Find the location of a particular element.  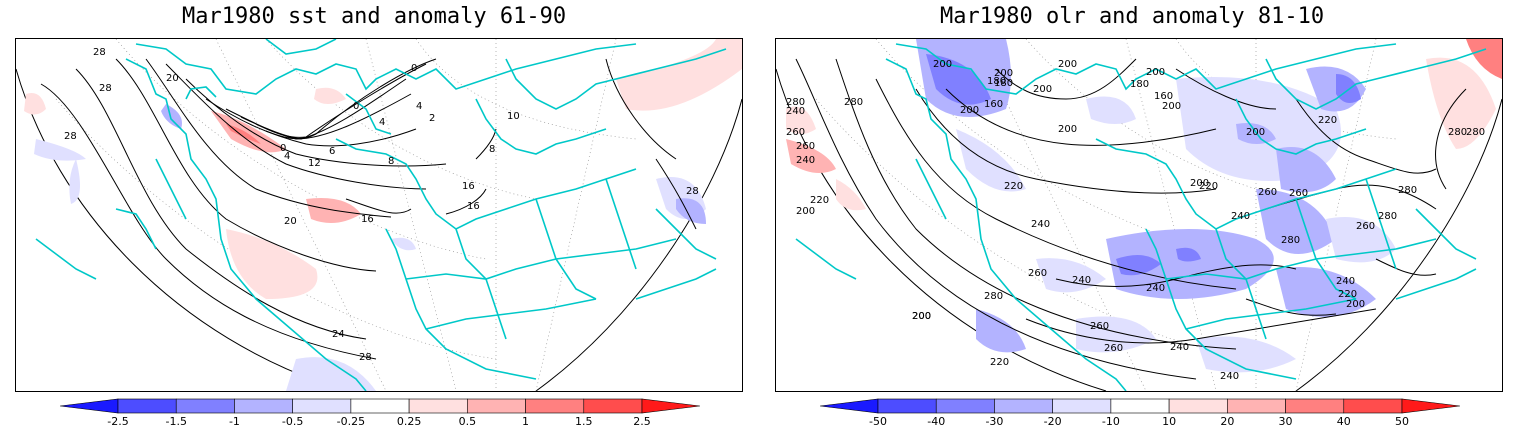

contour-label: 10 is located at coordinates (513, 116).